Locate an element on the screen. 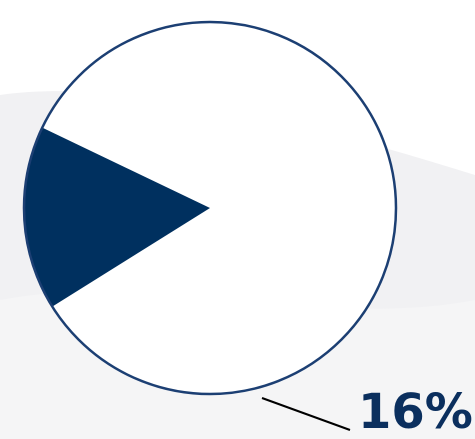 This screenshot has height=439, width=475. slice-label-16: 16% is located at coordinates (415, 411).